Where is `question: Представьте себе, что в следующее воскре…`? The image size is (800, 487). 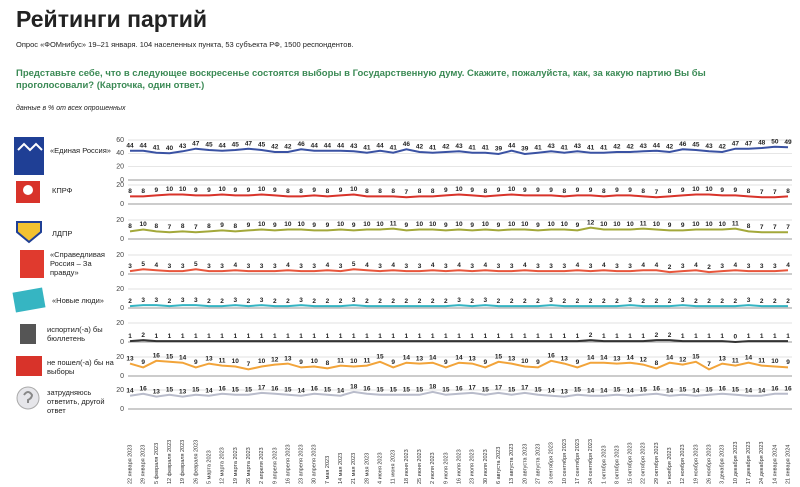 question: Представьте себе, что в следующее воскре… is located at coordinates (361, 79).